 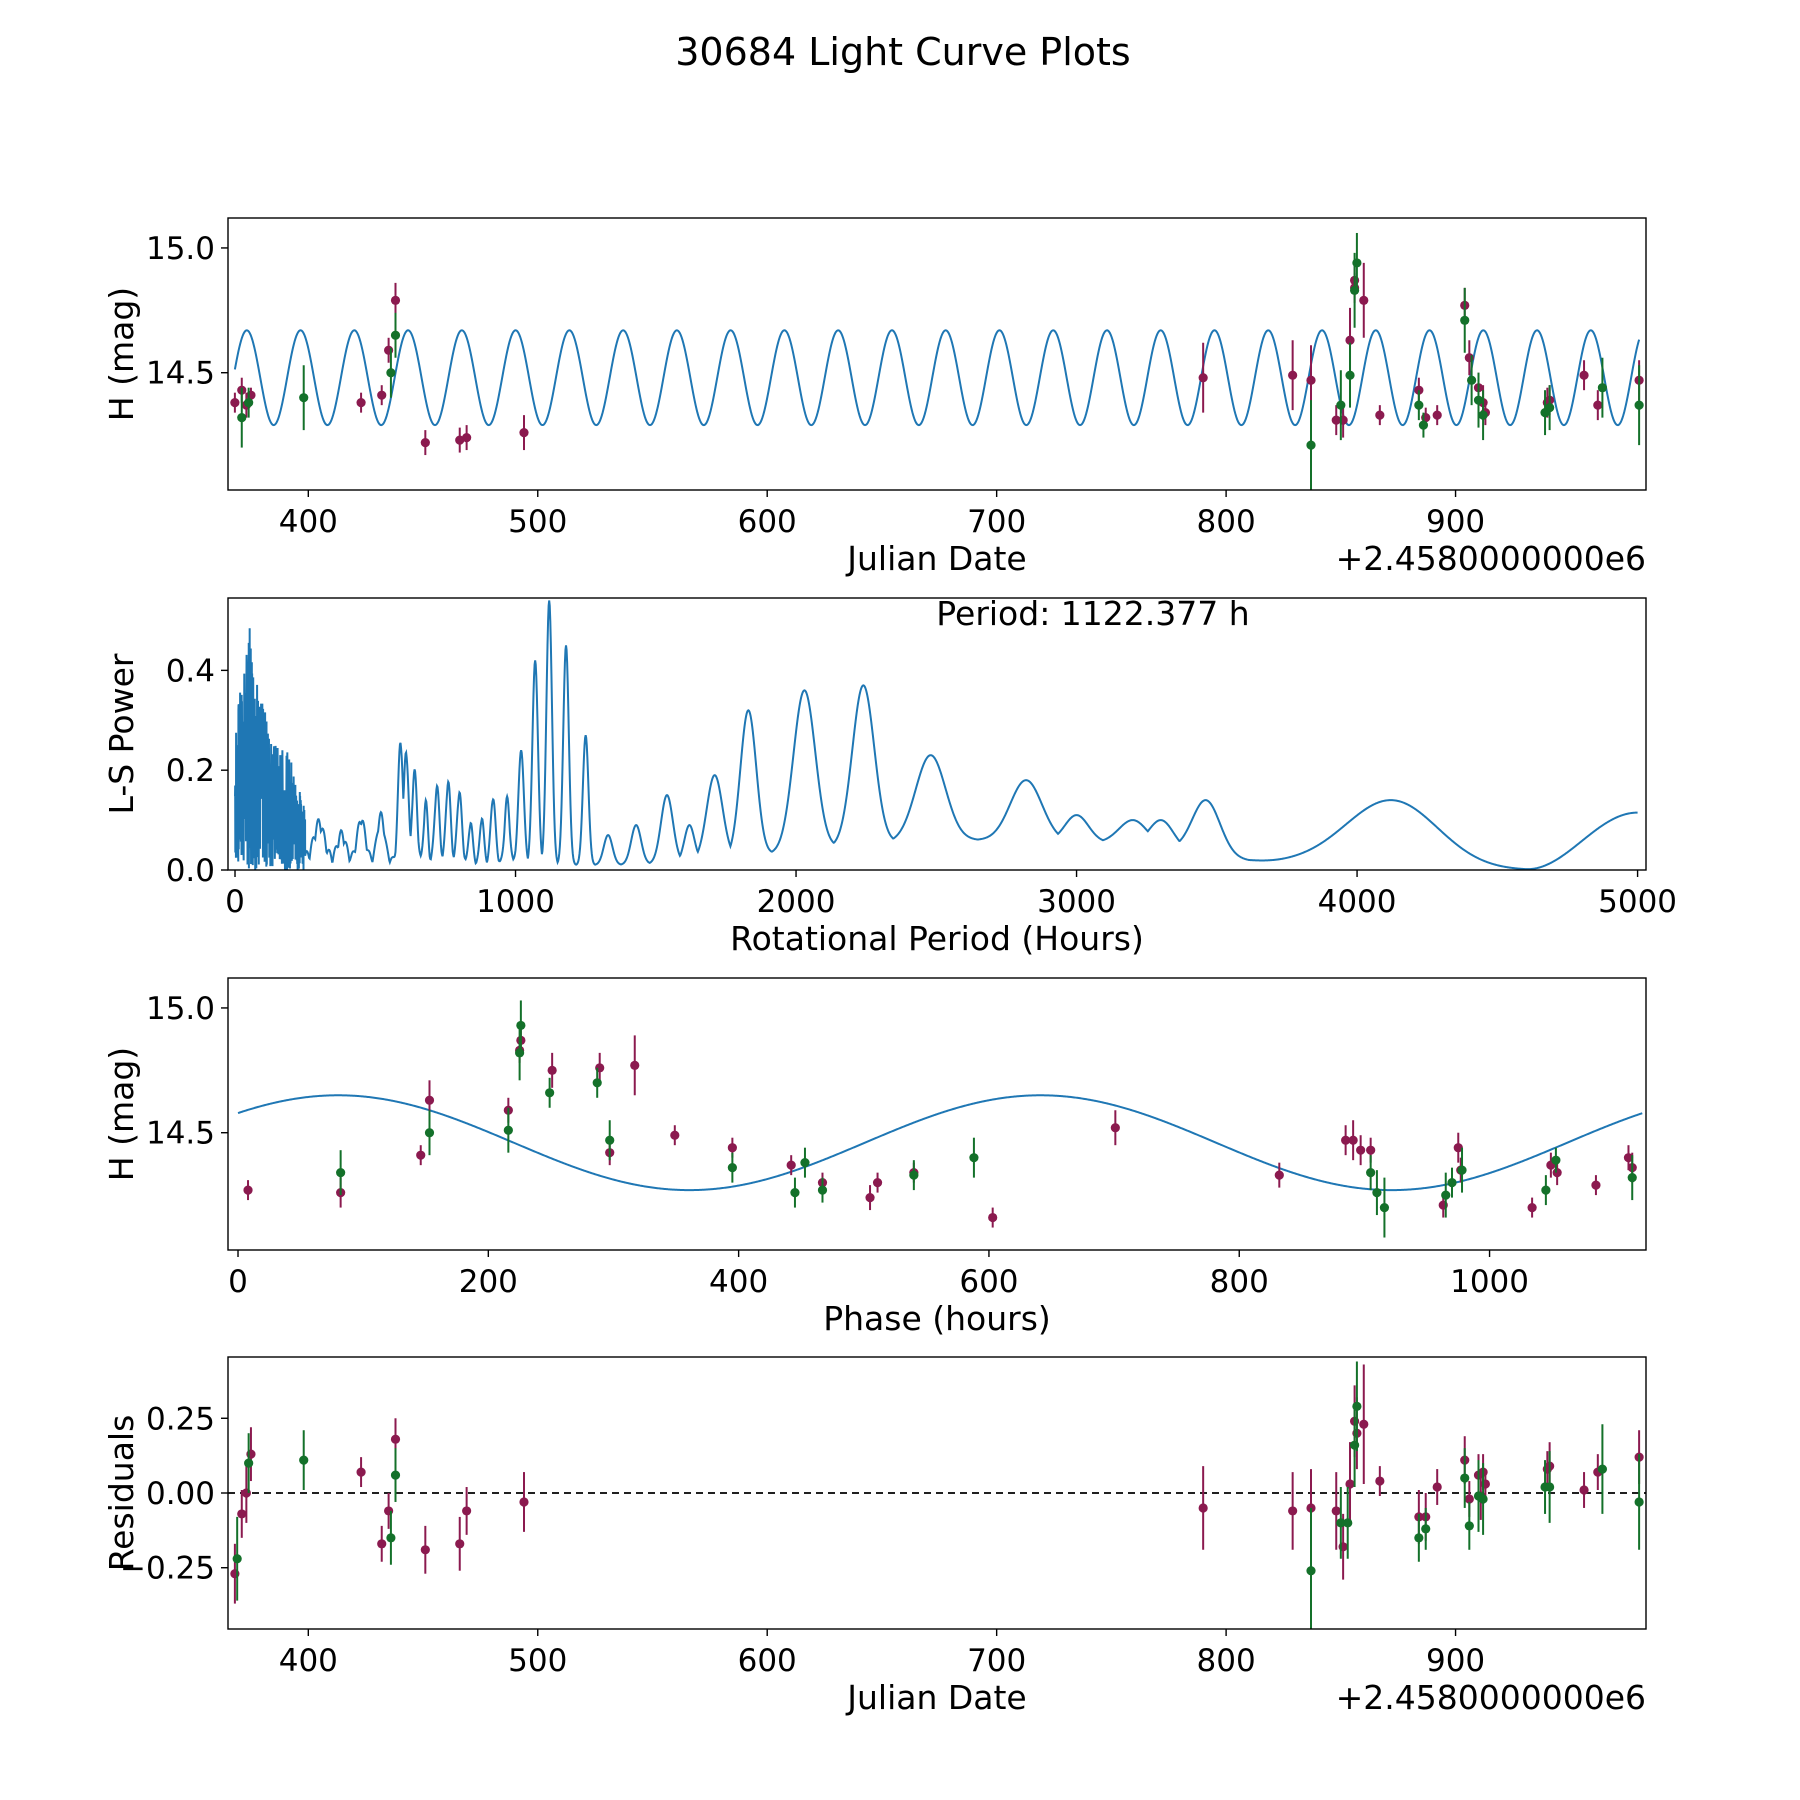 What do you see at coordinates (936, 1697) in the screenshot?
I see `x-axis-label: Julian Date` at bounding box center [936, 1697].